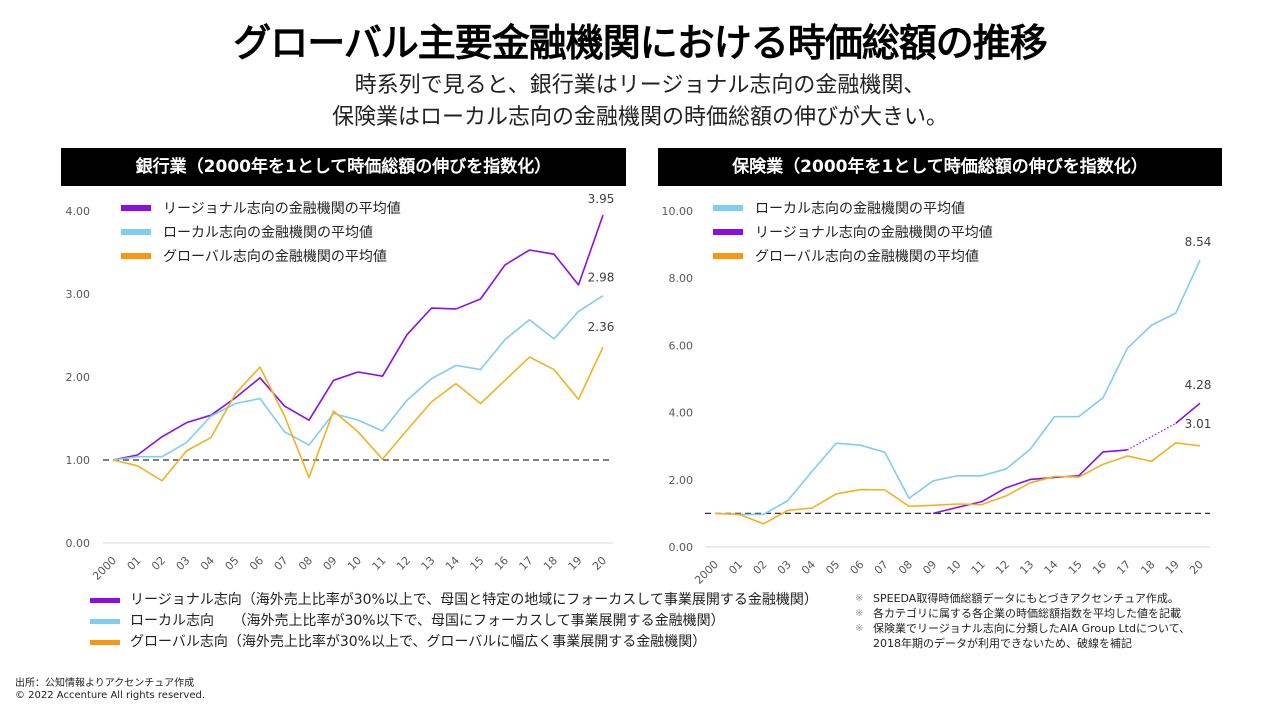 This screenshot has width=1280, height=720. I want to click on note-item: ※ 各カテゴリに属する各企業の時価総額指数を平均した値を記載, so click(1022, 613).